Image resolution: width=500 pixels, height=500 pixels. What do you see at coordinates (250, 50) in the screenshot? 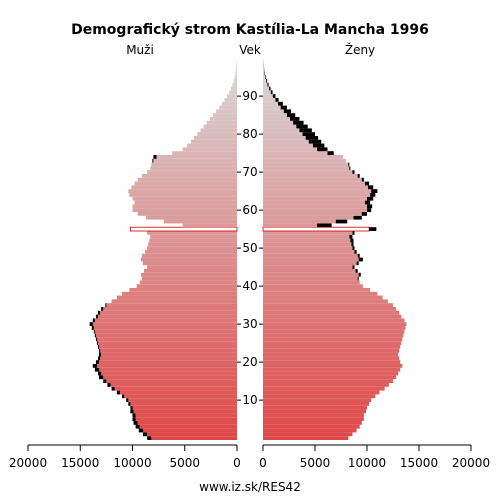
I see `age-label: Vek` at bounding box center [250, 50].